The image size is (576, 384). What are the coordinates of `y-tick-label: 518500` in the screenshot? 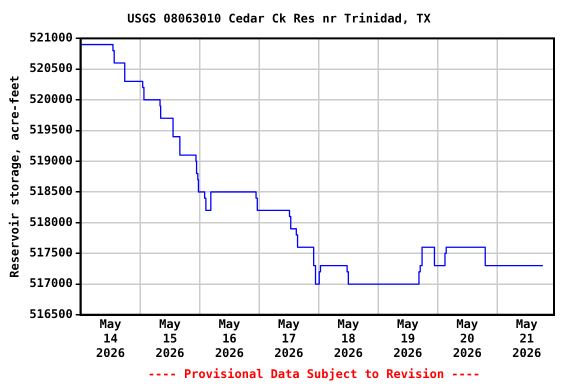 It's located at (51, 191).